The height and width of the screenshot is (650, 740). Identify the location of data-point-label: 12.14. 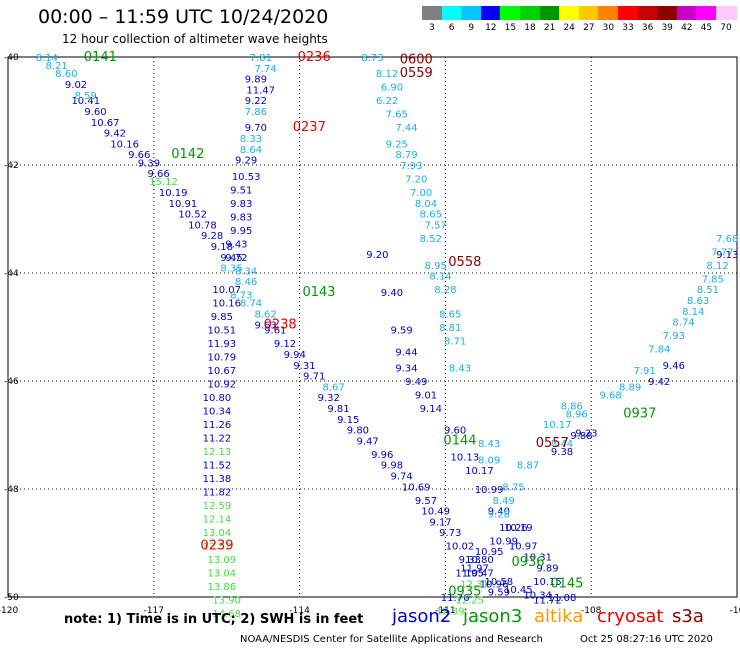
(217, 520).